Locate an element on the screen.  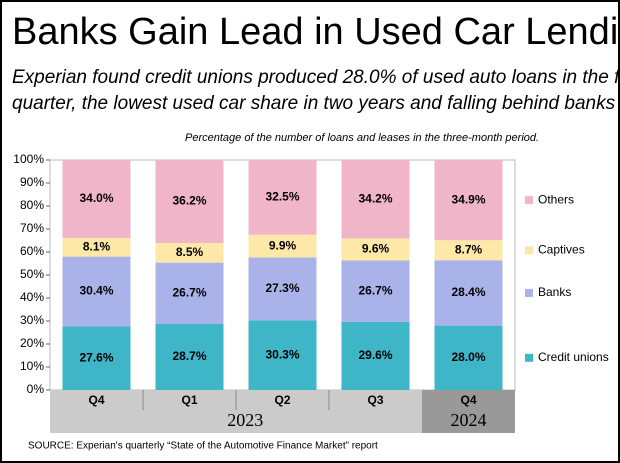
legend-label: Captives is located at coordinates (561, 249).